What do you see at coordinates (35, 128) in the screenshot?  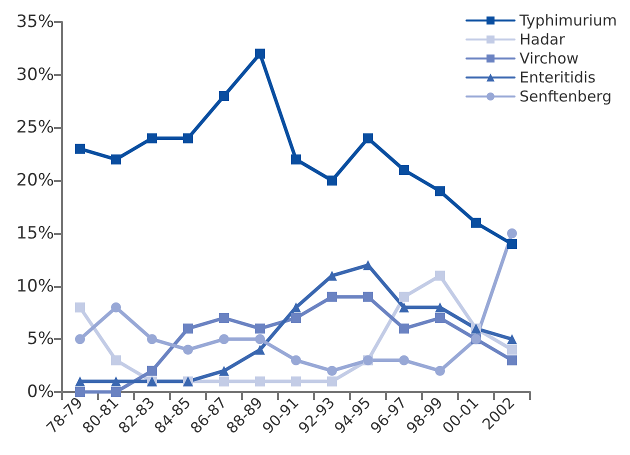 I see `y-tick-label: 25%` at bounding box center [35, 128].